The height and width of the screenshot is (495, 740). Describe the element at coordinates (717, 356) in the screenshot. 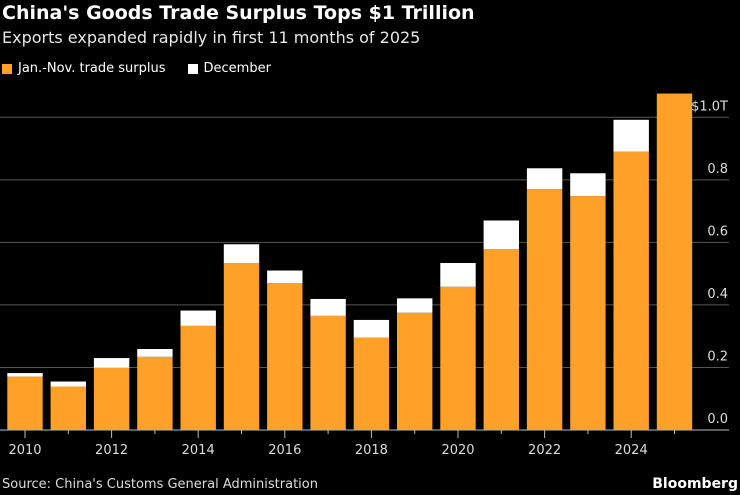

I see `y-tick-label: 0.2` at that location.